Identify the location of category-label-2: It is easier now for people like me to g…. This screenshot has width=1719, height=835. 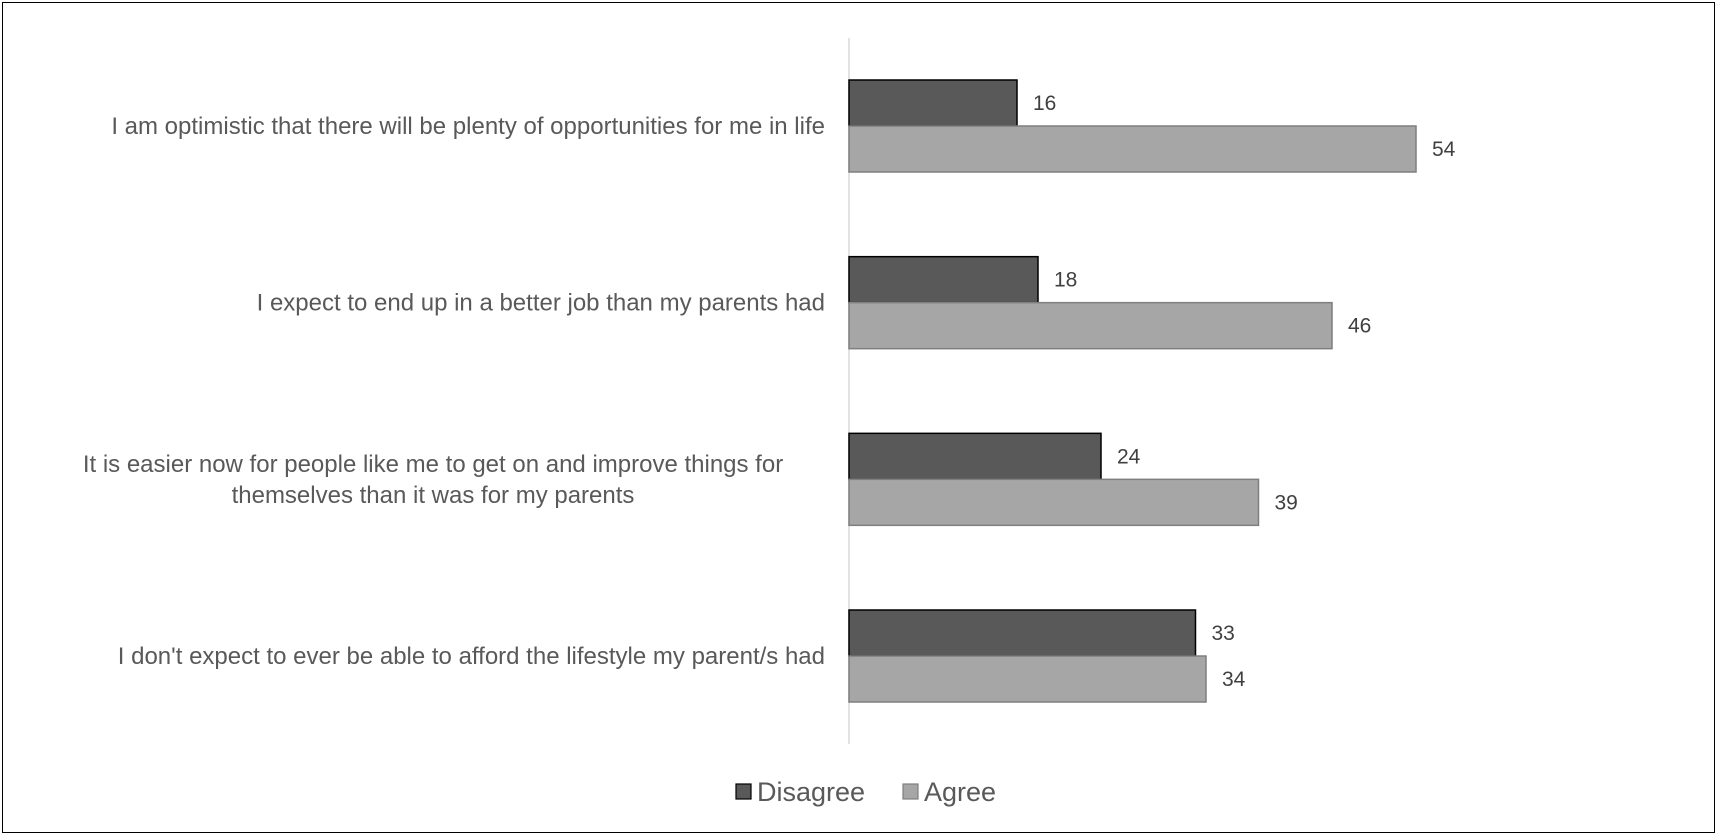
(433, 480).